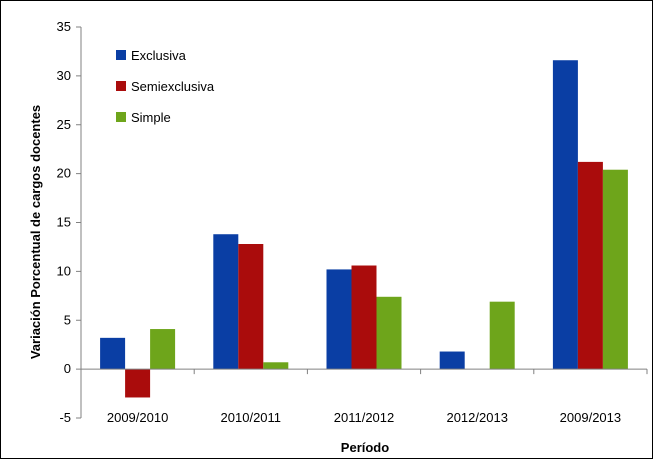  Describe the element at coordinates (173, 86) in the screenshot. I see `legend-label-semiexclusiva: Semiexclusiva` at that location.